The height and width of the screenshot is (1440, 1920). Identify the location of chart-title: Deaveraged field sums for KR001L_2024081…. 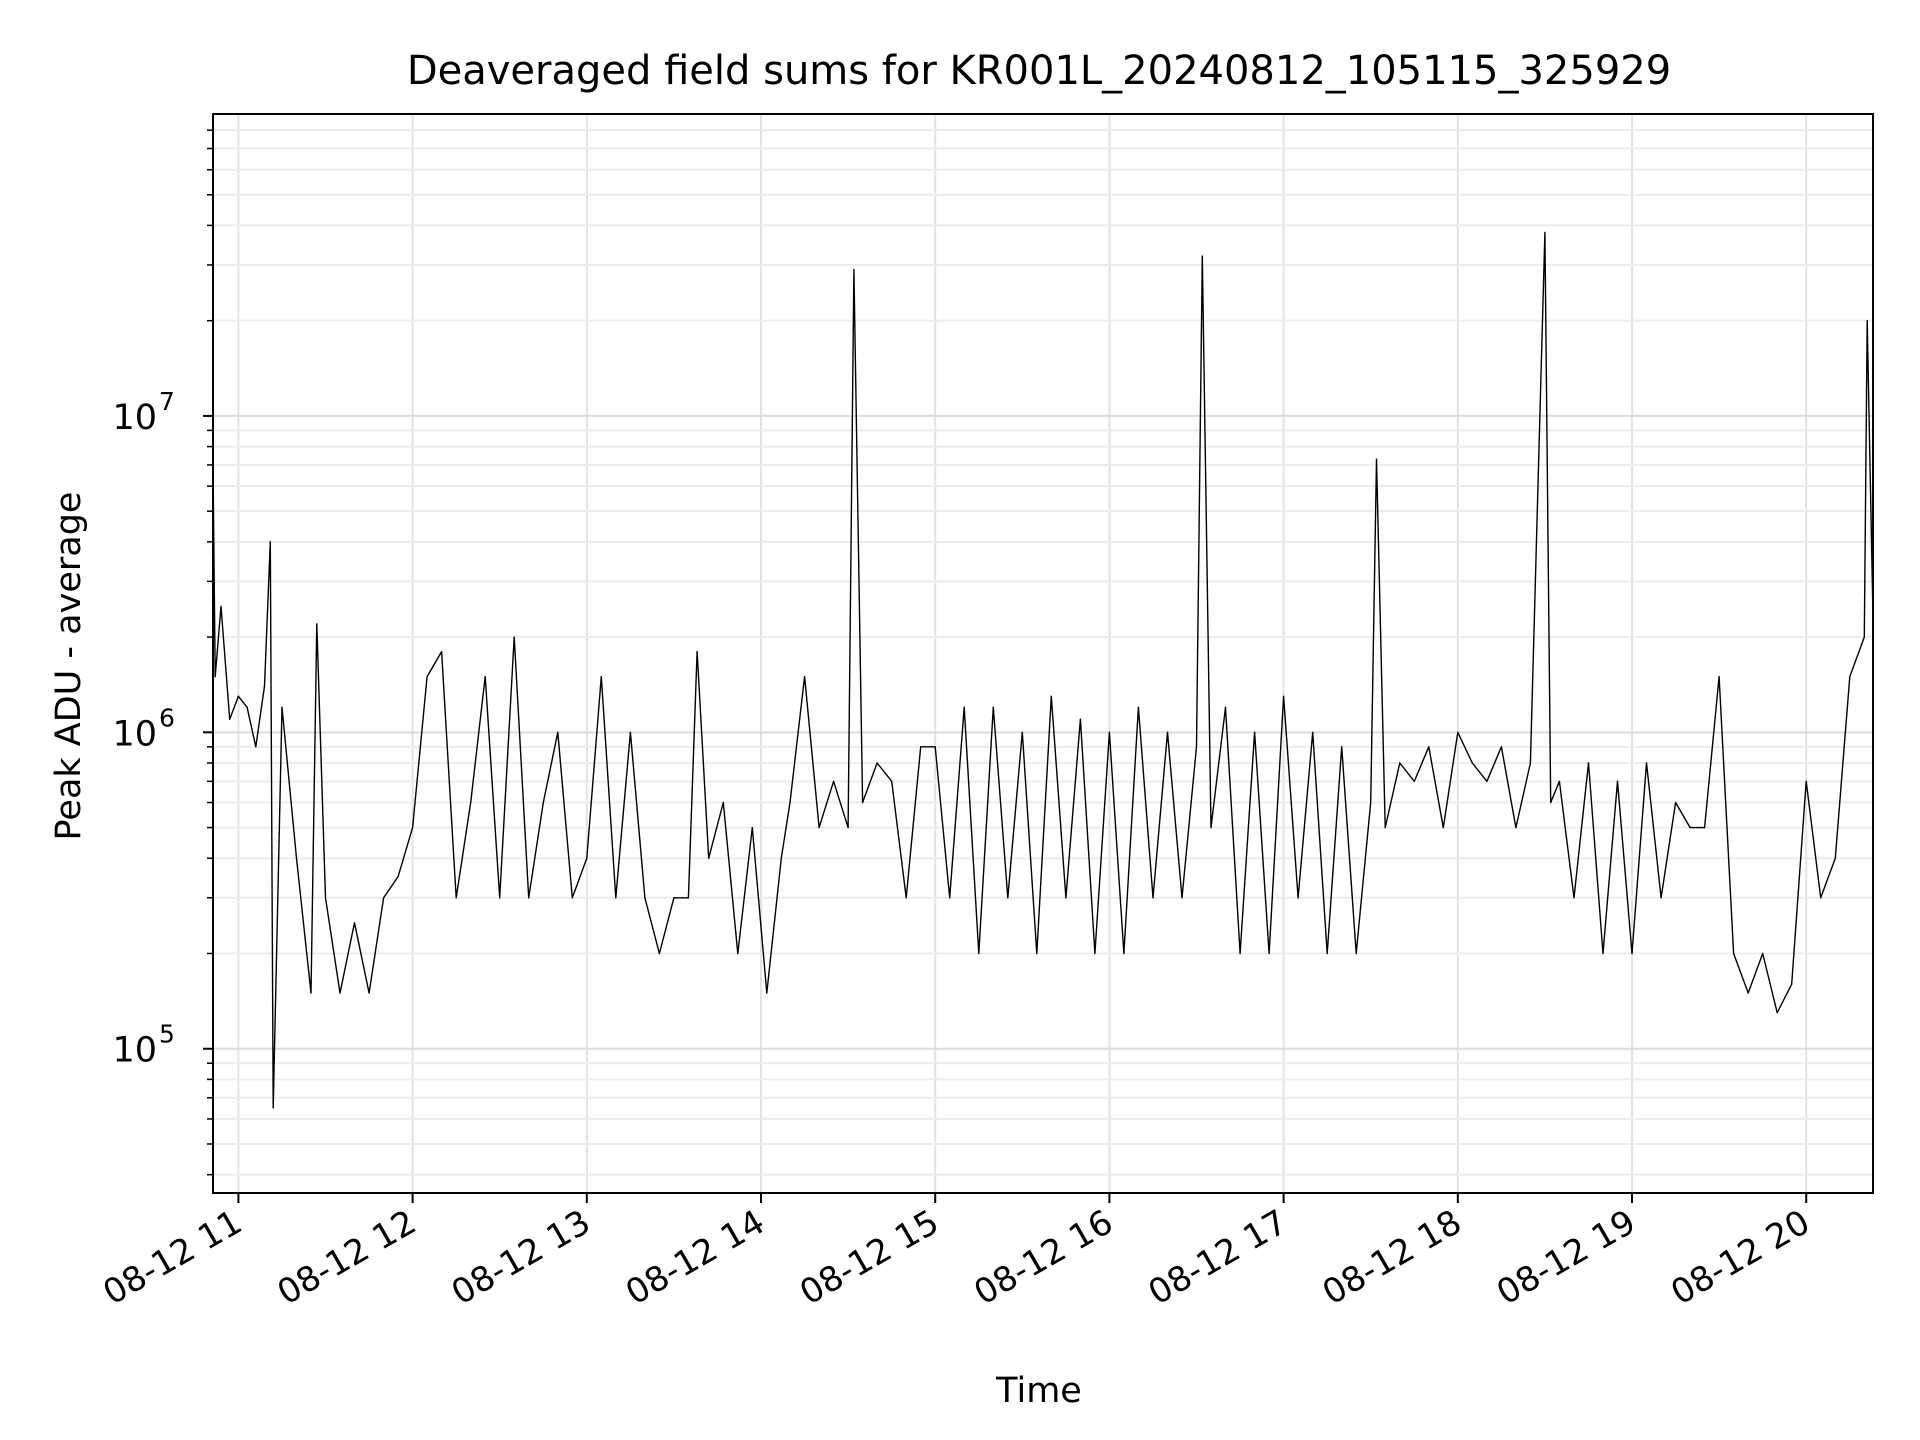
(1039, 71).